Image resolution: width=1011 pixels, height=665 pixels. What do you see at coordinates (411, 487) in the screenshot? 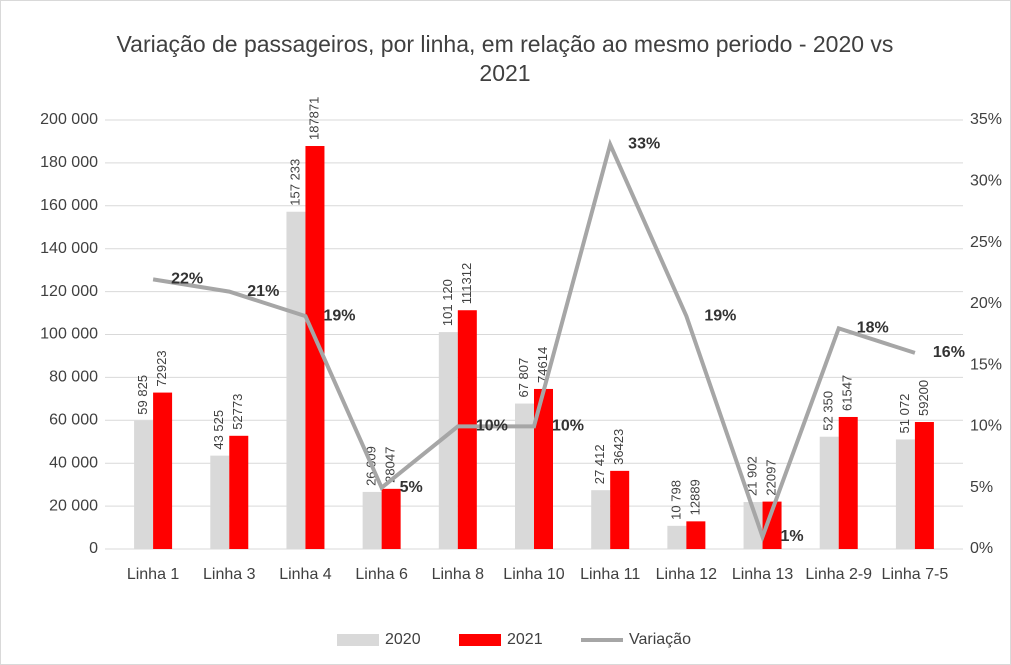
I see `data-label: 5%` at bounding box center [411, 487].